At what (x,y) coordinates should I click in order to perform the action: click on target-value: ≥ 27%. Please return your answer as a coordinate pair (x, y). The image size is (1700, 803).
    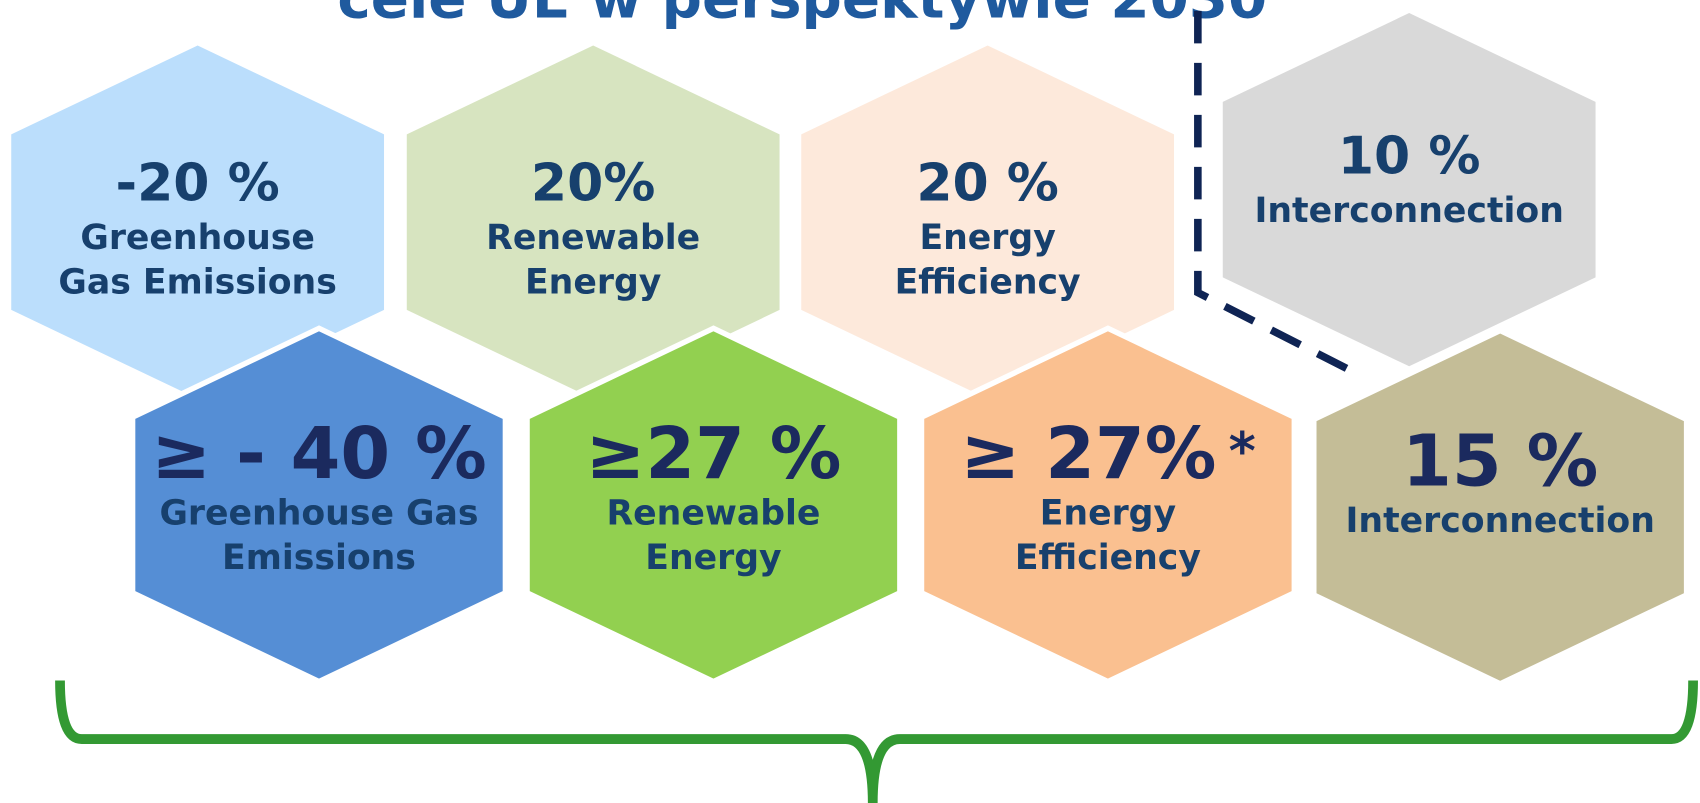
    Looking at the image, I should click on (1088, 453).